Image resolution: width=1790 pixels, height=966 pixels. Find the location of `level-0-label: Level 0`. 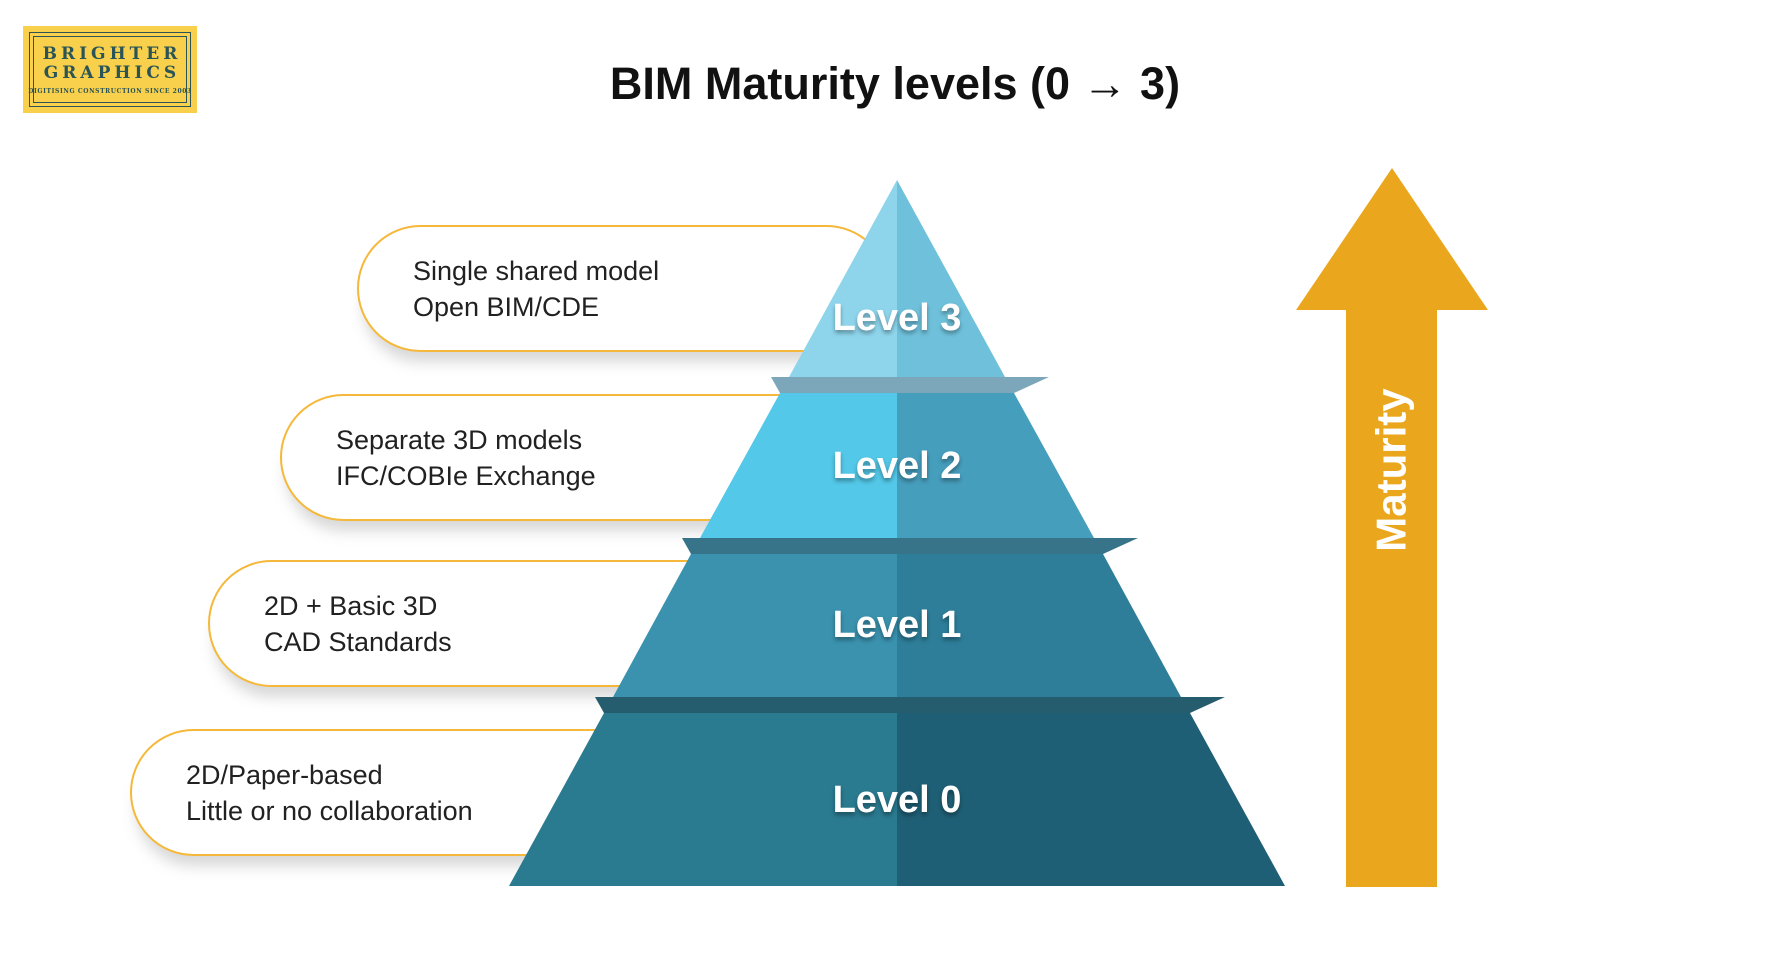

level-0-label: Level 0 is located at coordinates (897, 800).